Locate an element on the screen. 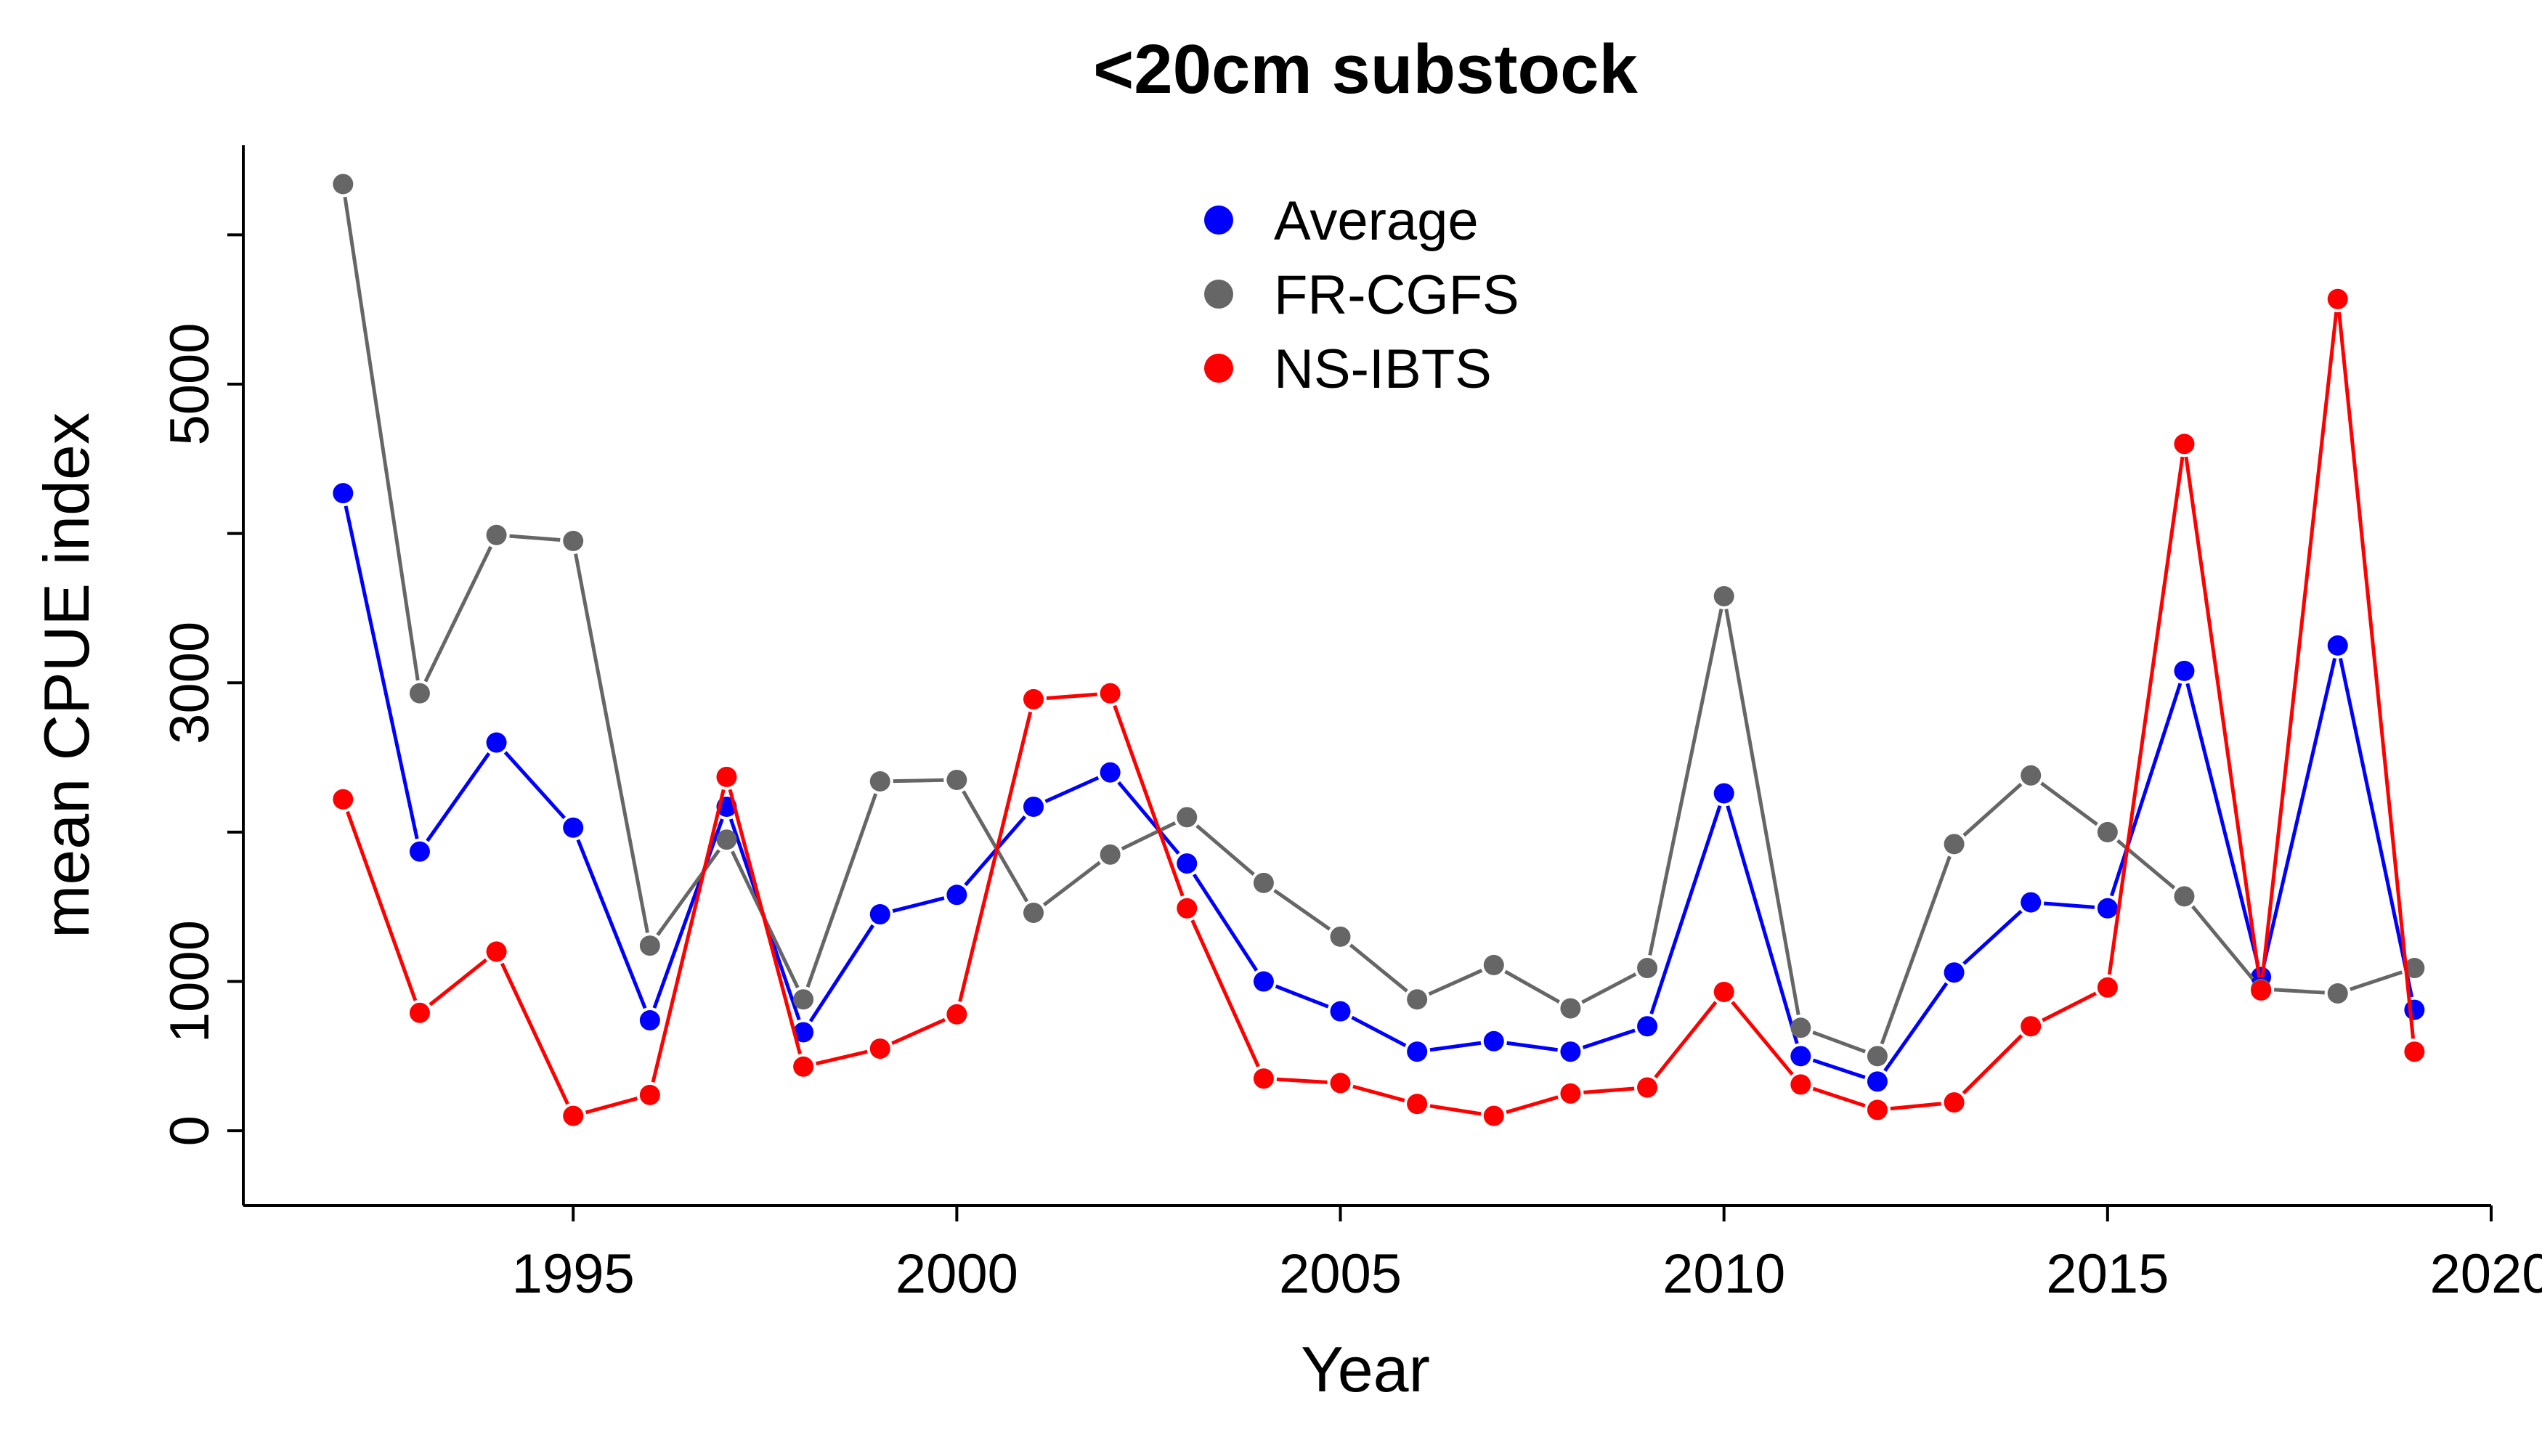 Image resolution: width=2542 pixels, height=1456 pixels. chart-title: <20cm substock is located at coordinates (1366, 69).